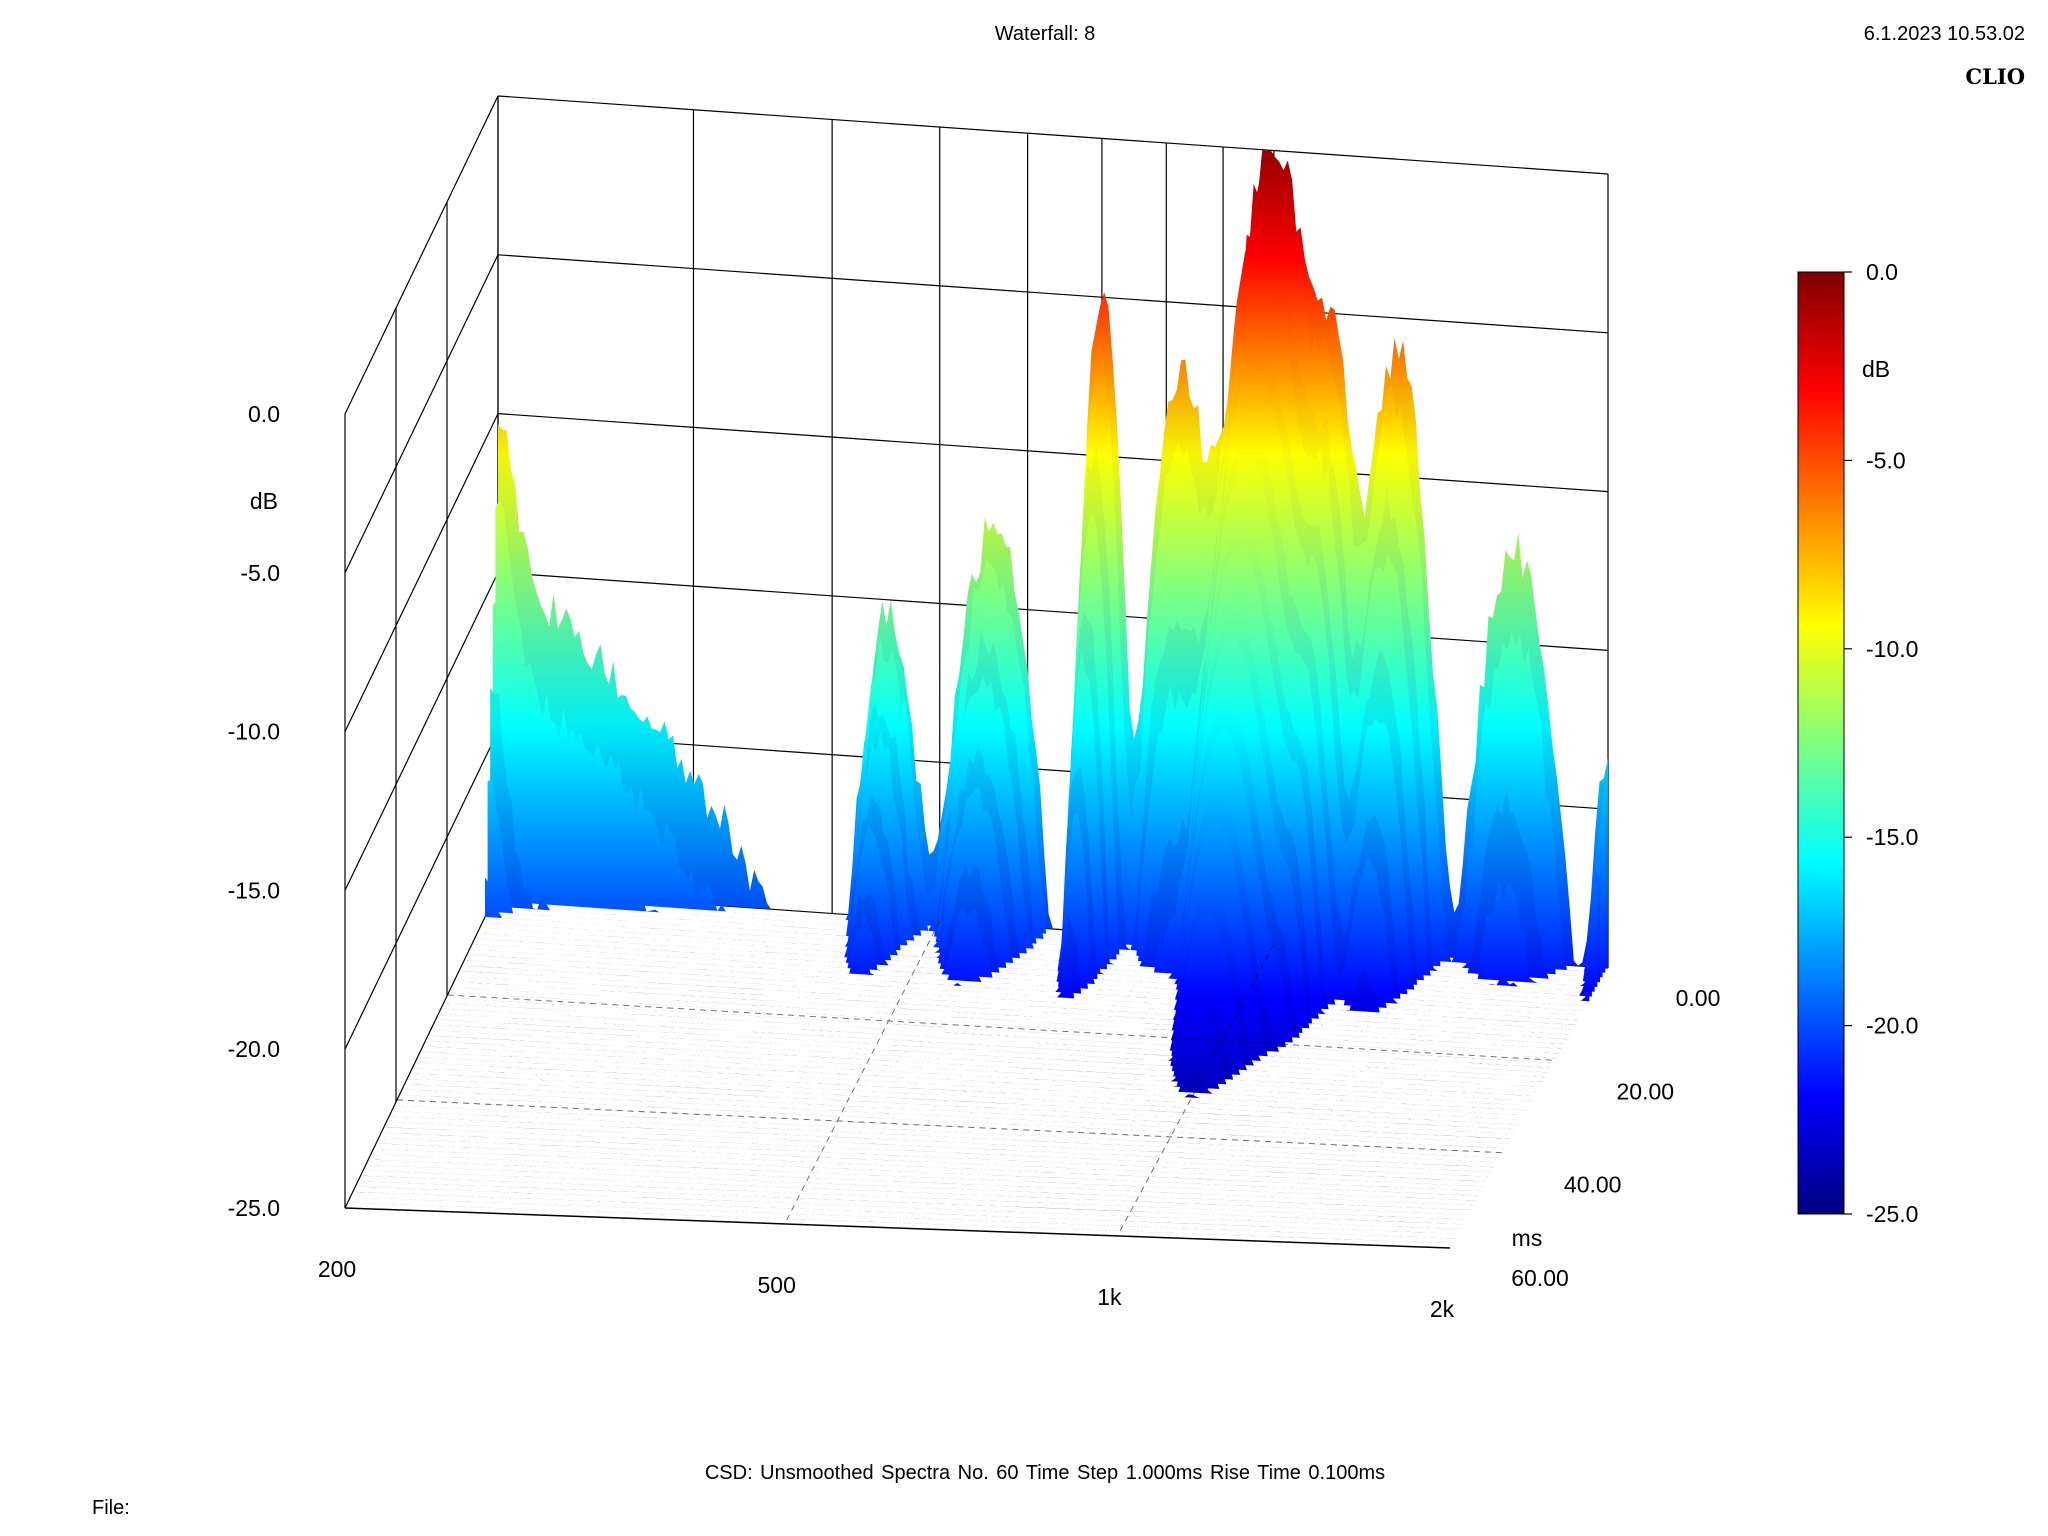  What do you see at coordinates (264, 414) in the screenshot?
I see `db-tick-label: 0.0` at bounding box center [264, 414].